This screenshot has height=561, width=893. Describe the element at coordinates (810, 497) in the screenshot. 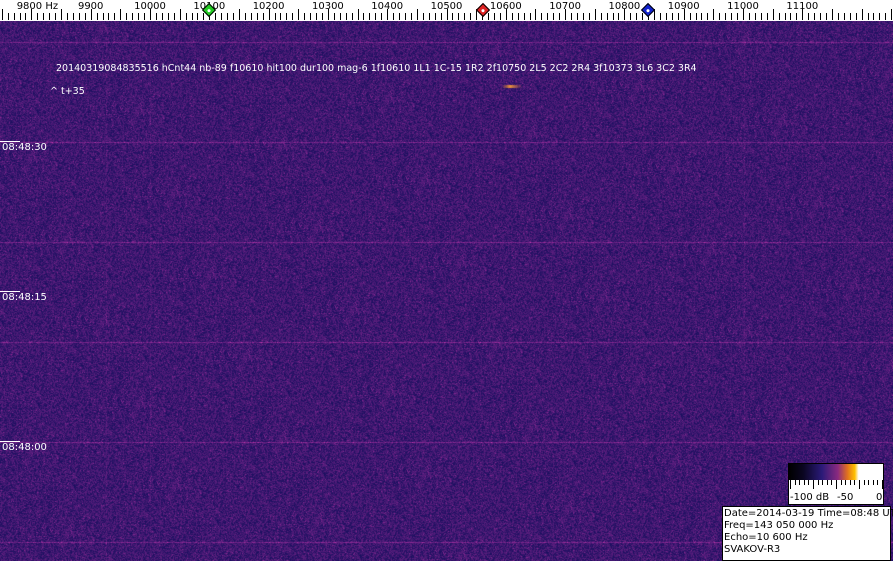

I see `scale-label-min: -100 dB` at that location.